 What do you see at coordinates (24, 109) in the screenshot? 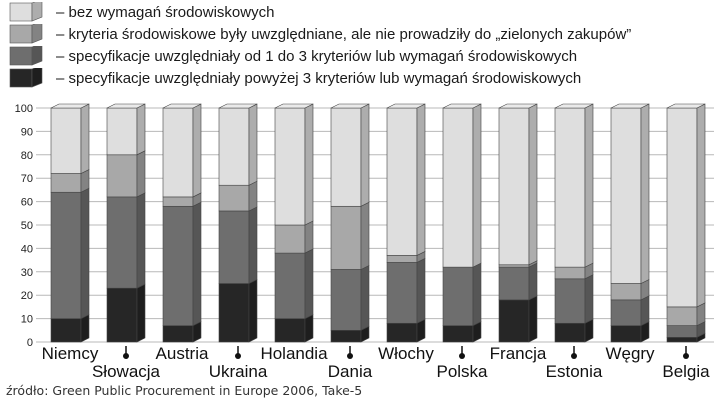
I see `y-tick-label: 100` at bounding box center [24, 109].